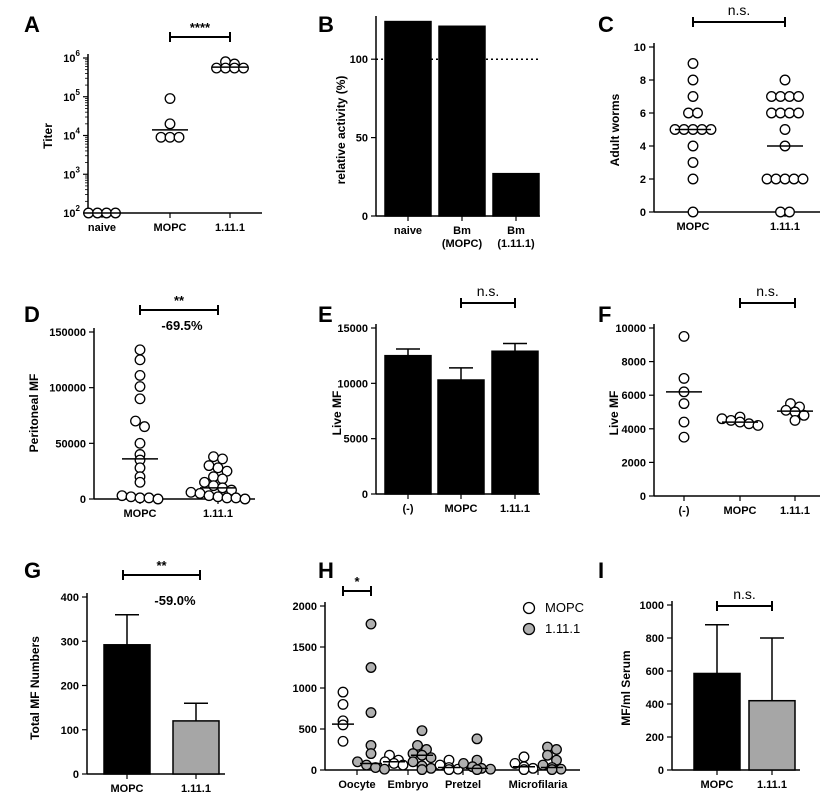  I want to click on panel-e-x-tick-label: MOPC, so click(461, 509).